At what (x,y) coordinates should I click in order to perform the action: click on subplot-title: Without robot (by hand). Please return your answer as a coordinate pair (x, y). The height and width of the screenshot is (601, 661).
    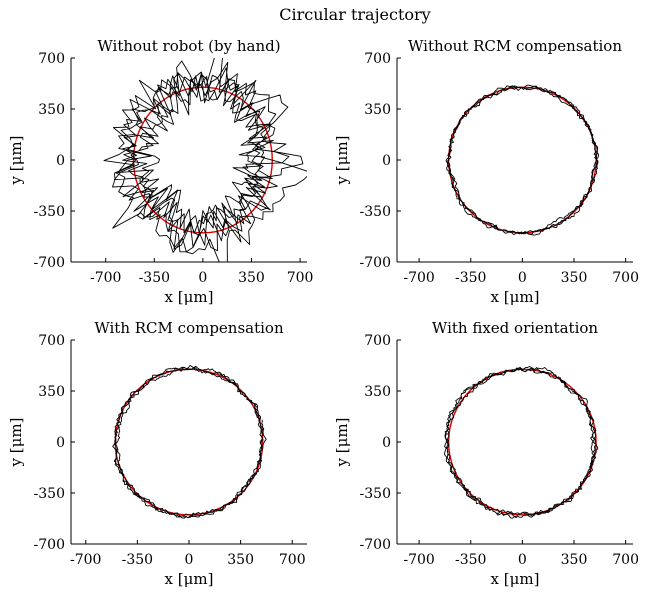
    Looking at the image, I should click on (188, 46).